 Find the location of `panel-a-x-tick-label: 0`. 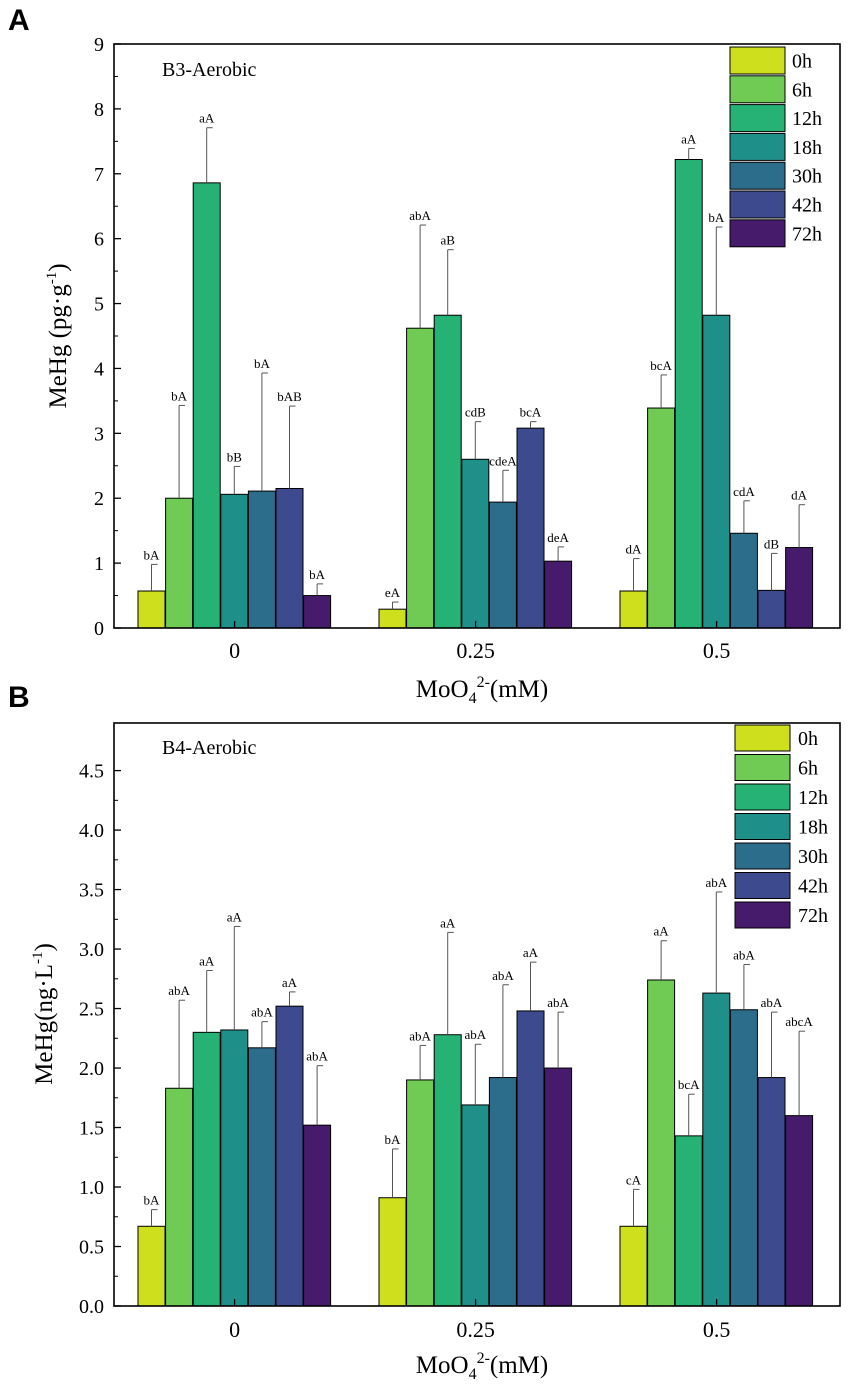

panel-a-x-tick-label: 0 is located at coordinates (234, 650).